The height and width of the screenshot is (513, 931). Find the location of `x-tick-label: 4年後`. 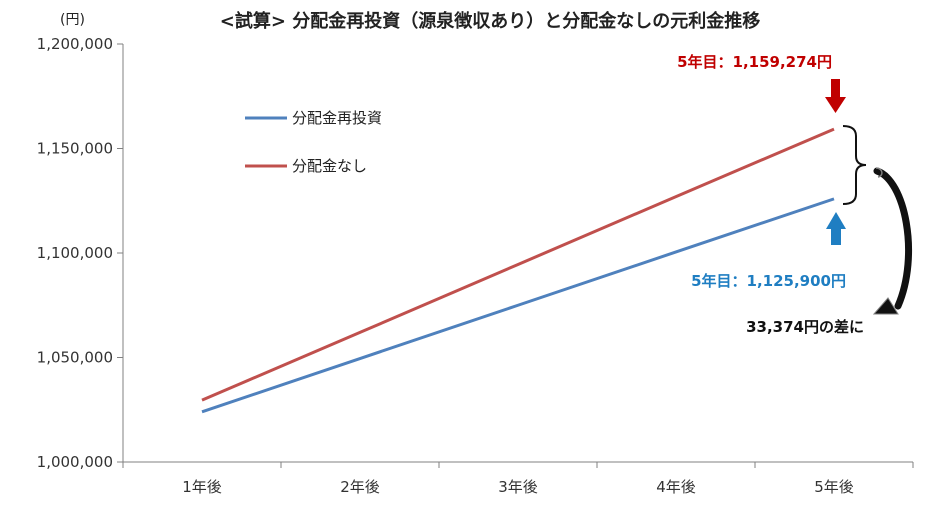

x-tick-label: 4年後 is located at coordinates (676, 487).